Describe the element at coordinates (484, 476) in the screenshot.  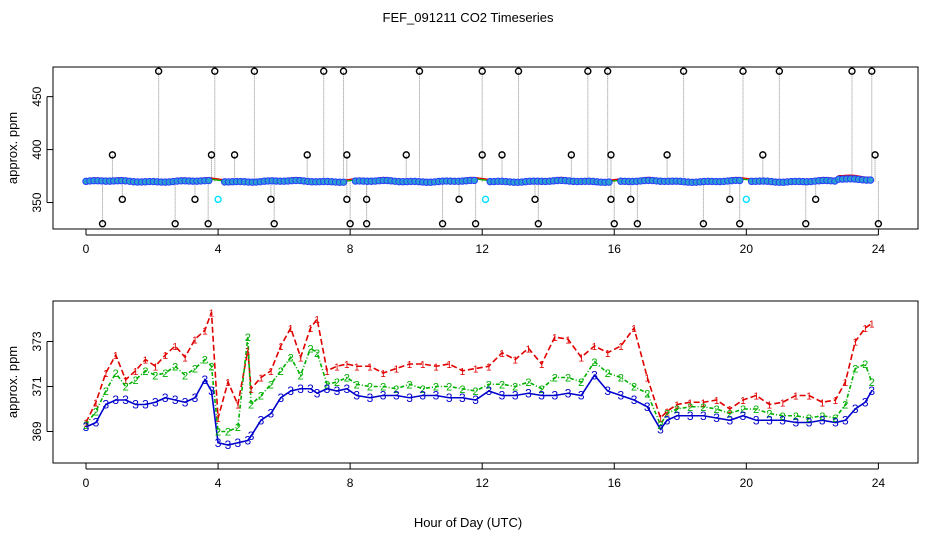
I see `bottom-x-ticks: 0 4 8 12 16 20 24` at that location.